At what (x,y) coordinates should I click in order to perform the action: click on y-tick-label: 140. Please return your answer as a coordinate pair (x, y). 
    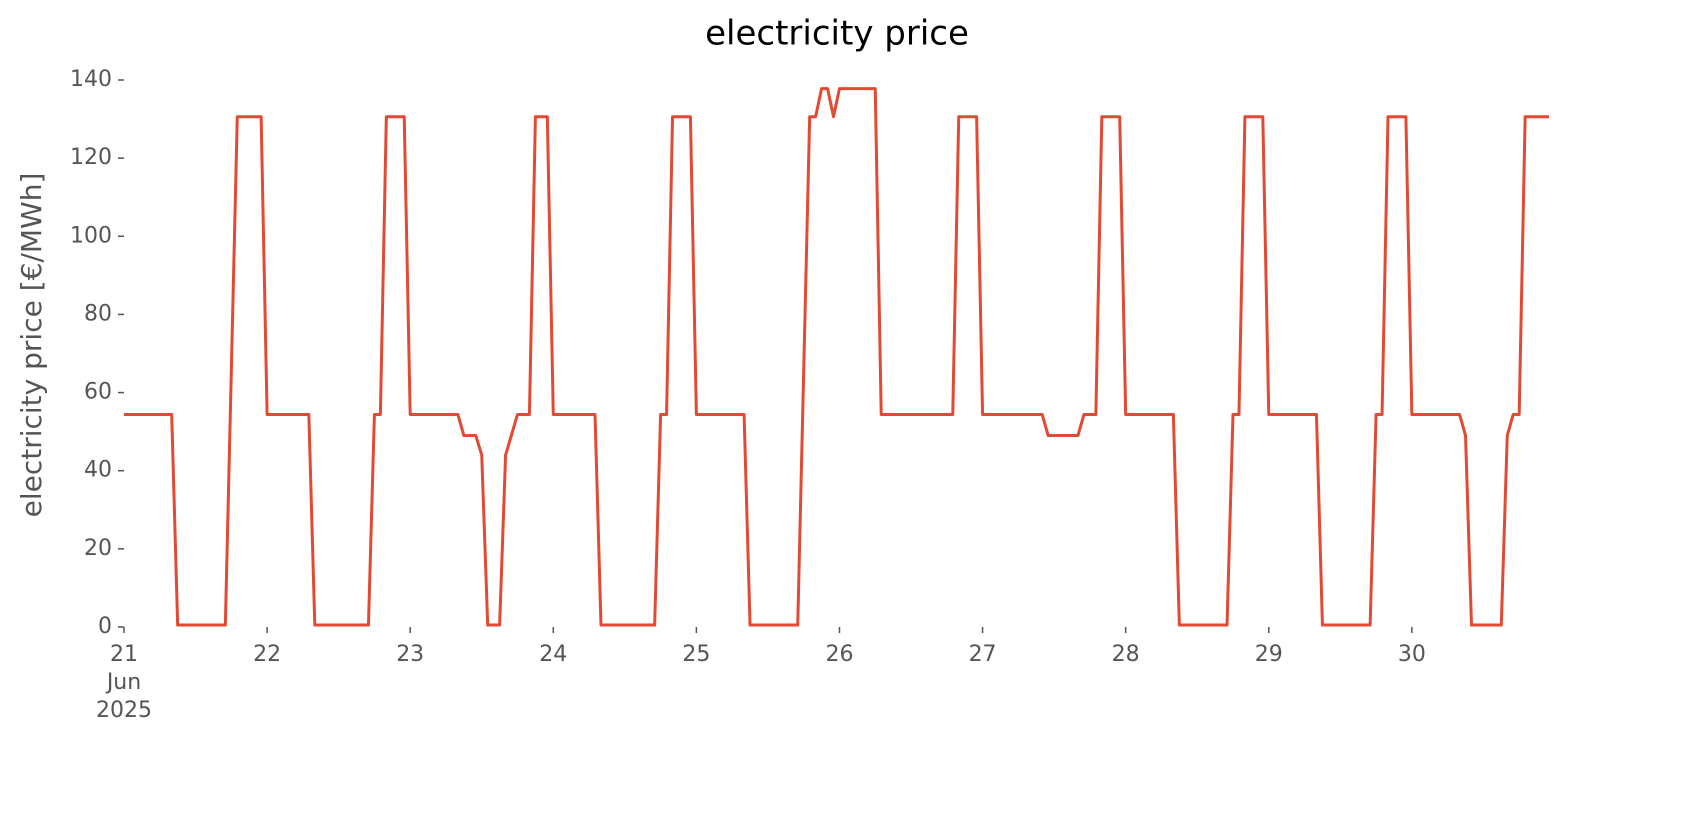
    Looking at the image, I should click on (91, 79).